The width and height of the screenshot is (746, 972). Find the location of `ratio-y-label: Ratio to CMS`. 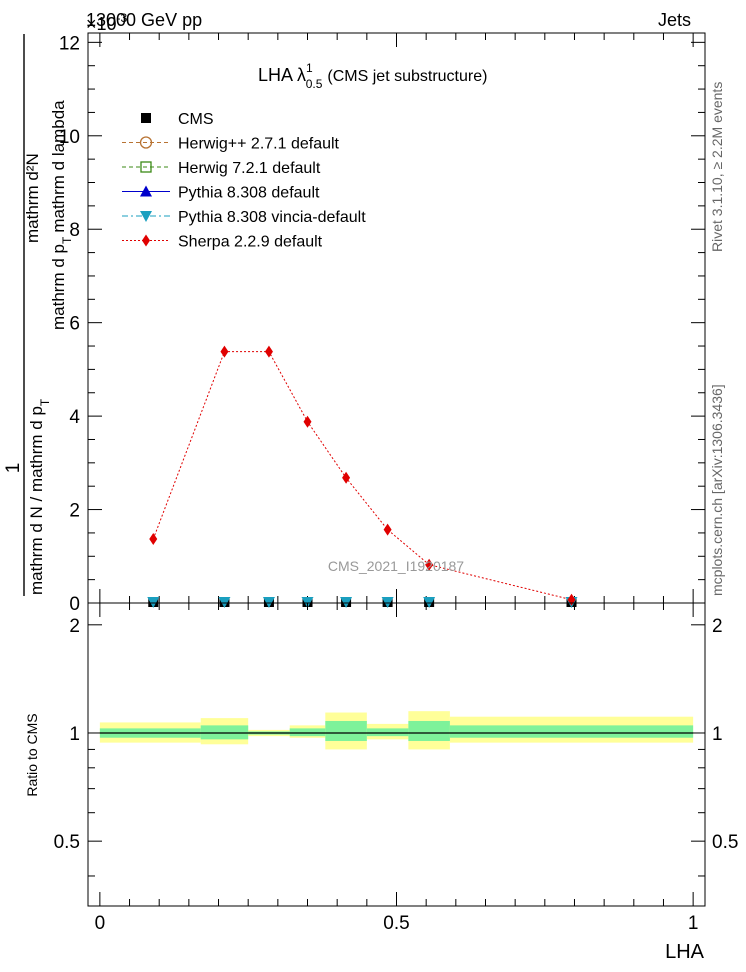

ratio-y-label: Ratio to CMS is located at coordinates (32, 754).